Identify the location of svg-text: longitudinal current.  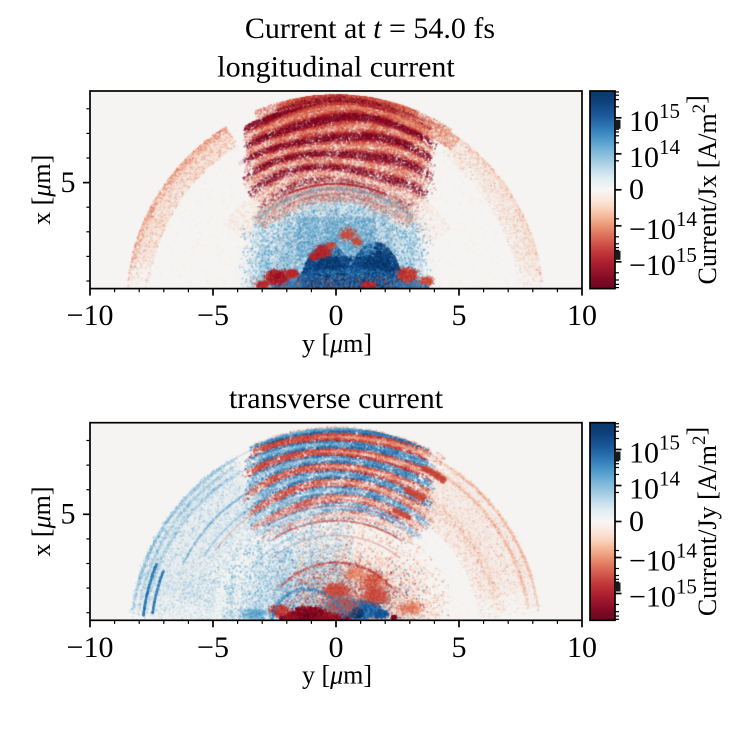
(336, 67).